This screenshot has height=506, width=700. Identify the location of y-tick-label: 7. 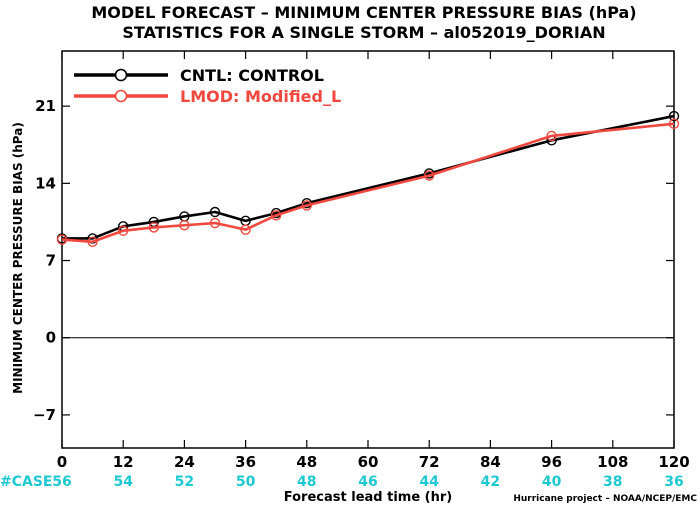
(51, 261).